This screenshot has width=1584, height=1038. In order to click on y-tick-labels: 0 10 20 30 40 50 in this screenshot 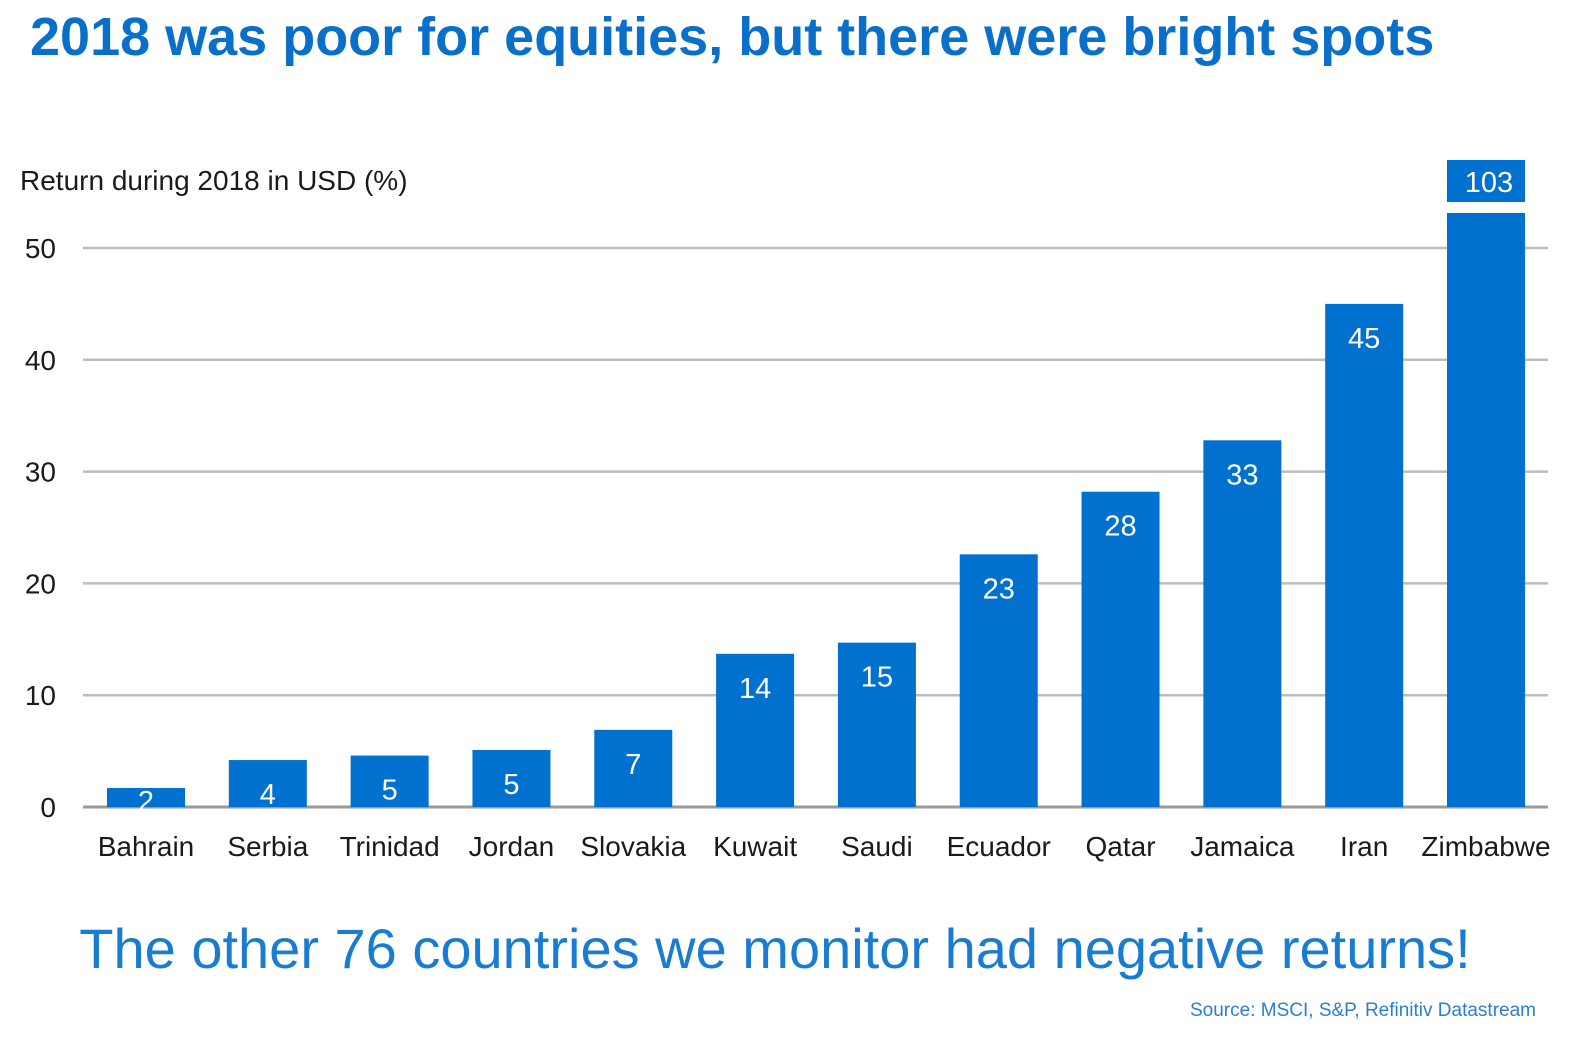, I will do `click(40, 528)`.